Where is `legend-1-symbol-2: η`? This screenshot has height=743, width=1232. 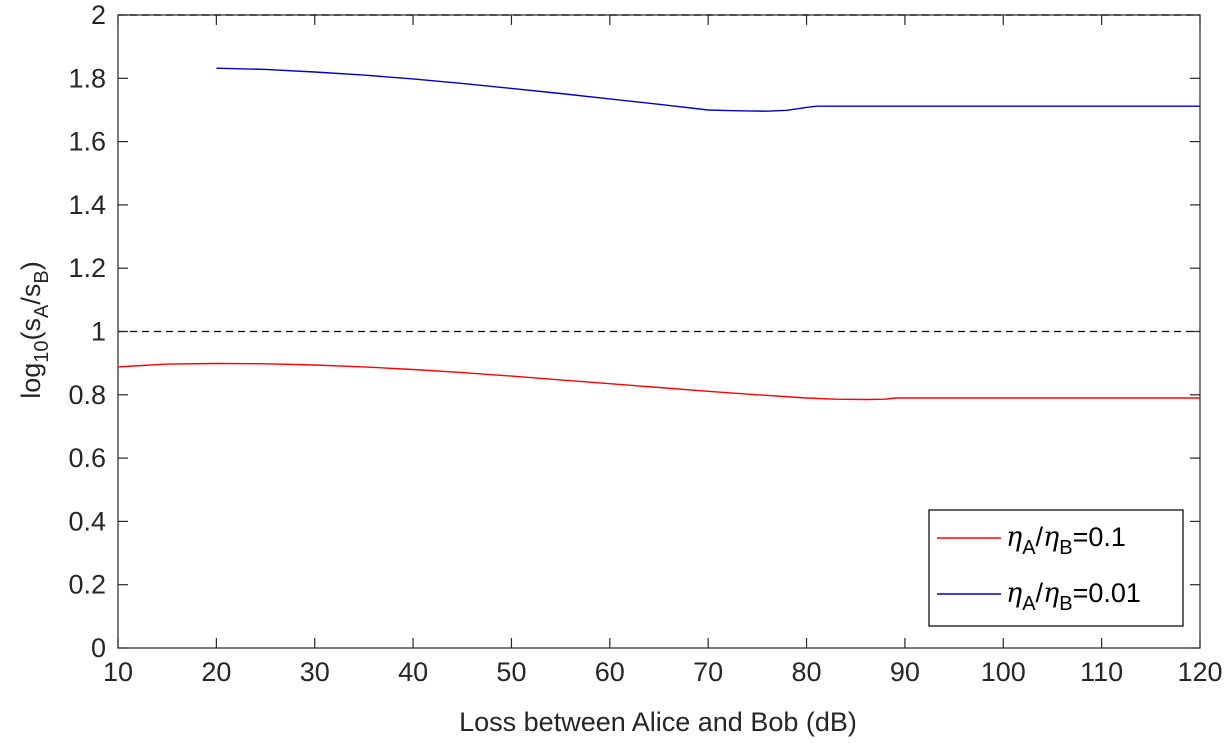 legend-1-symbol-2: η is located at coordinates (1051, 537).